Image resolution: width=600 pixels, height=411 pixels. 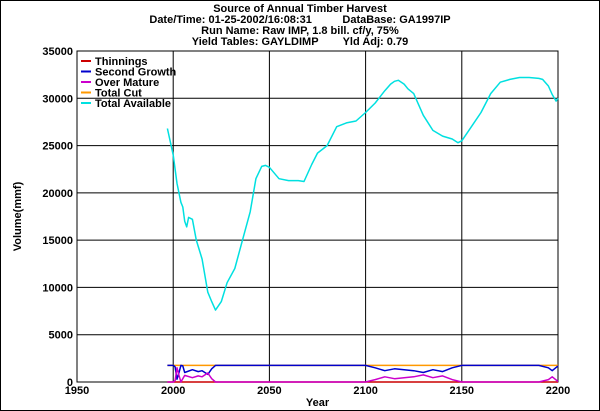 What do you see at coordinates (57, 52) in the screenshot?
I see `y-tick-label-35000: 35000` at bounding box center [57, 52].